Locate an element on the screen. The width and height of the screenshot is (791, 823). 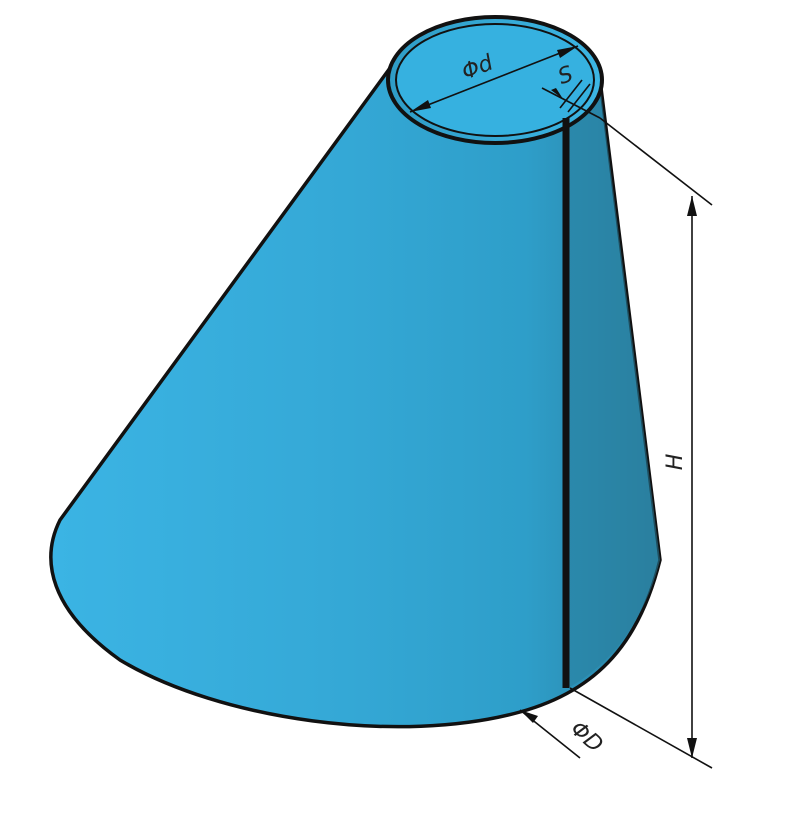
thickness-dim-line is located at coordinates (571, 103).